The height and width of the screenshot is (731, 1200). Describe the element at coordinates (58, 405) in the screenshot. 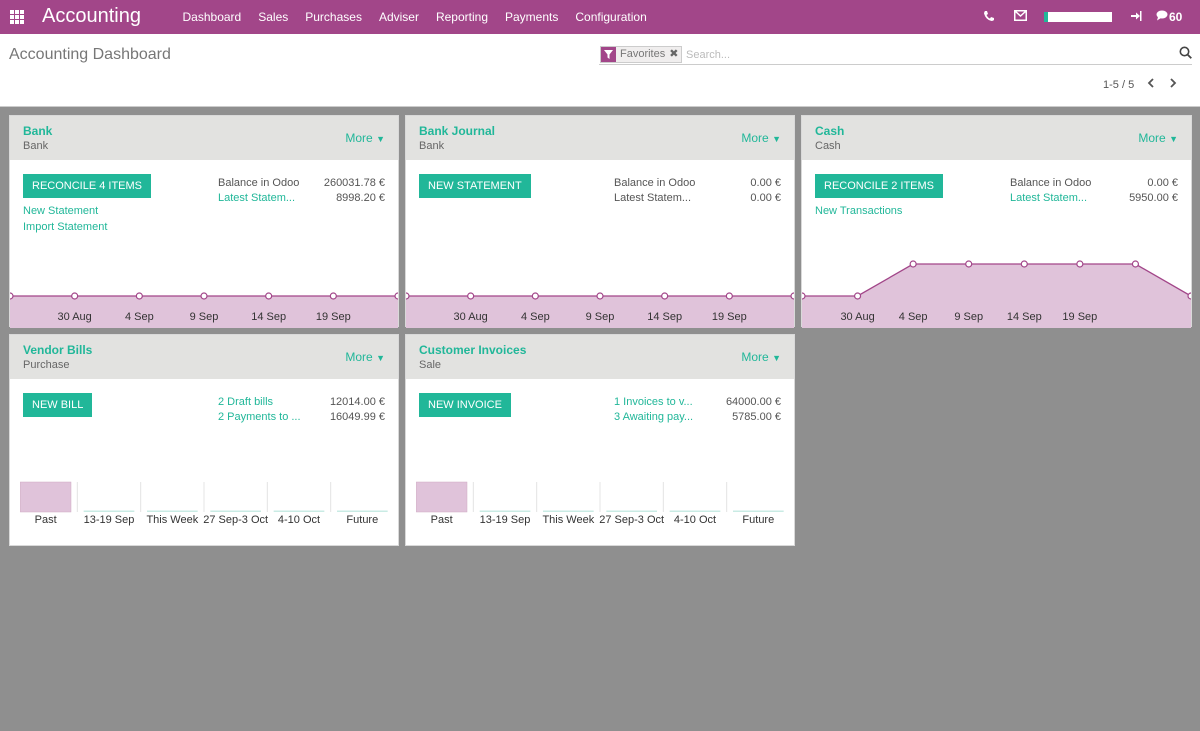

I see `new-bill-button: NEW BILL` at that location.